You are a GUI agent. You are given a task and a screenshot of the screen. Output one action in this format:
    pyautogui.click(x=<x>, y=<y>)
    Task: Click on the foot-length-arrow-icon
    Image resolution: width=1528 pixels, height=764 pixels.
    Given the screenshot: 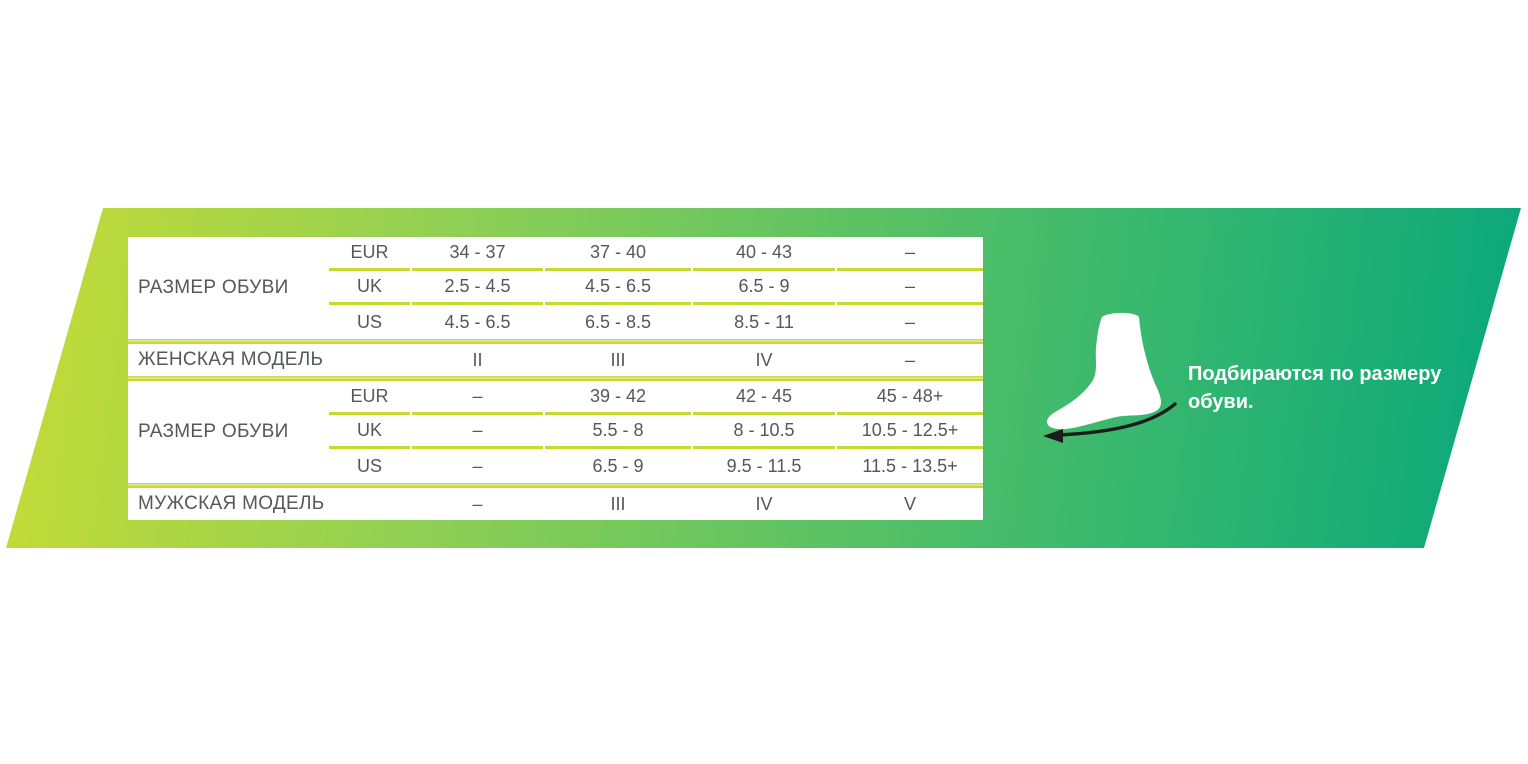 What is the action you would take?
    pyautogui.click(x=1117, y=419)
    